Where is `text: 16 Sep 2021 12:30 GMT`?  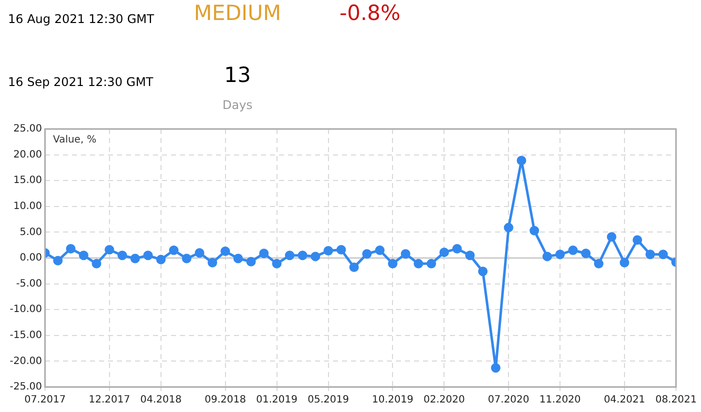
text: 16 Sep 2021 12:30 GMT is located at coordinates (81, 82).